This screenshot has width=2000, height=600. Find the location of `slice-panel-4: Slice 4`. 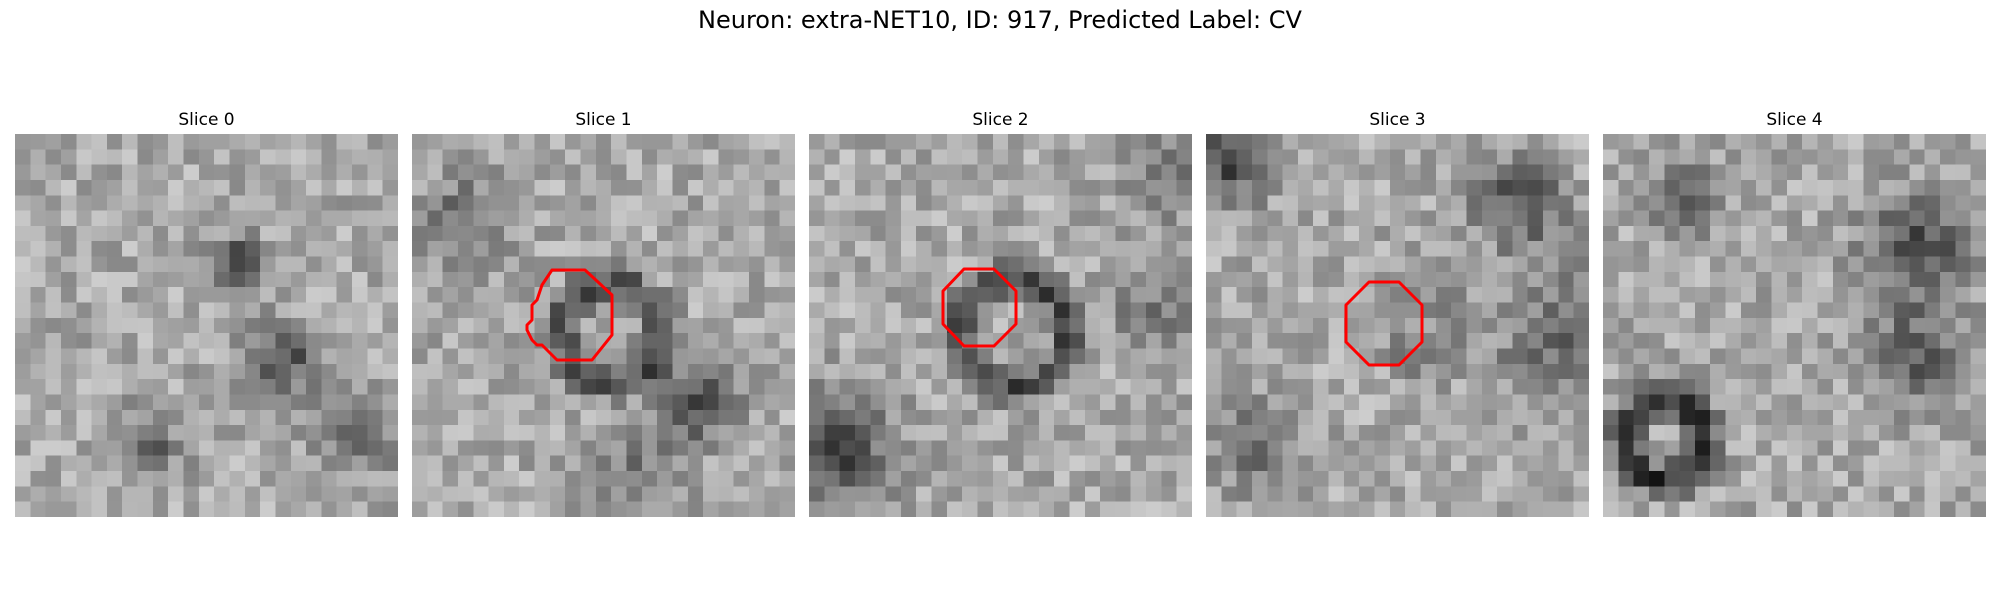

slice-panel-4: Slice 4 is located at coordinates (1794, 312).